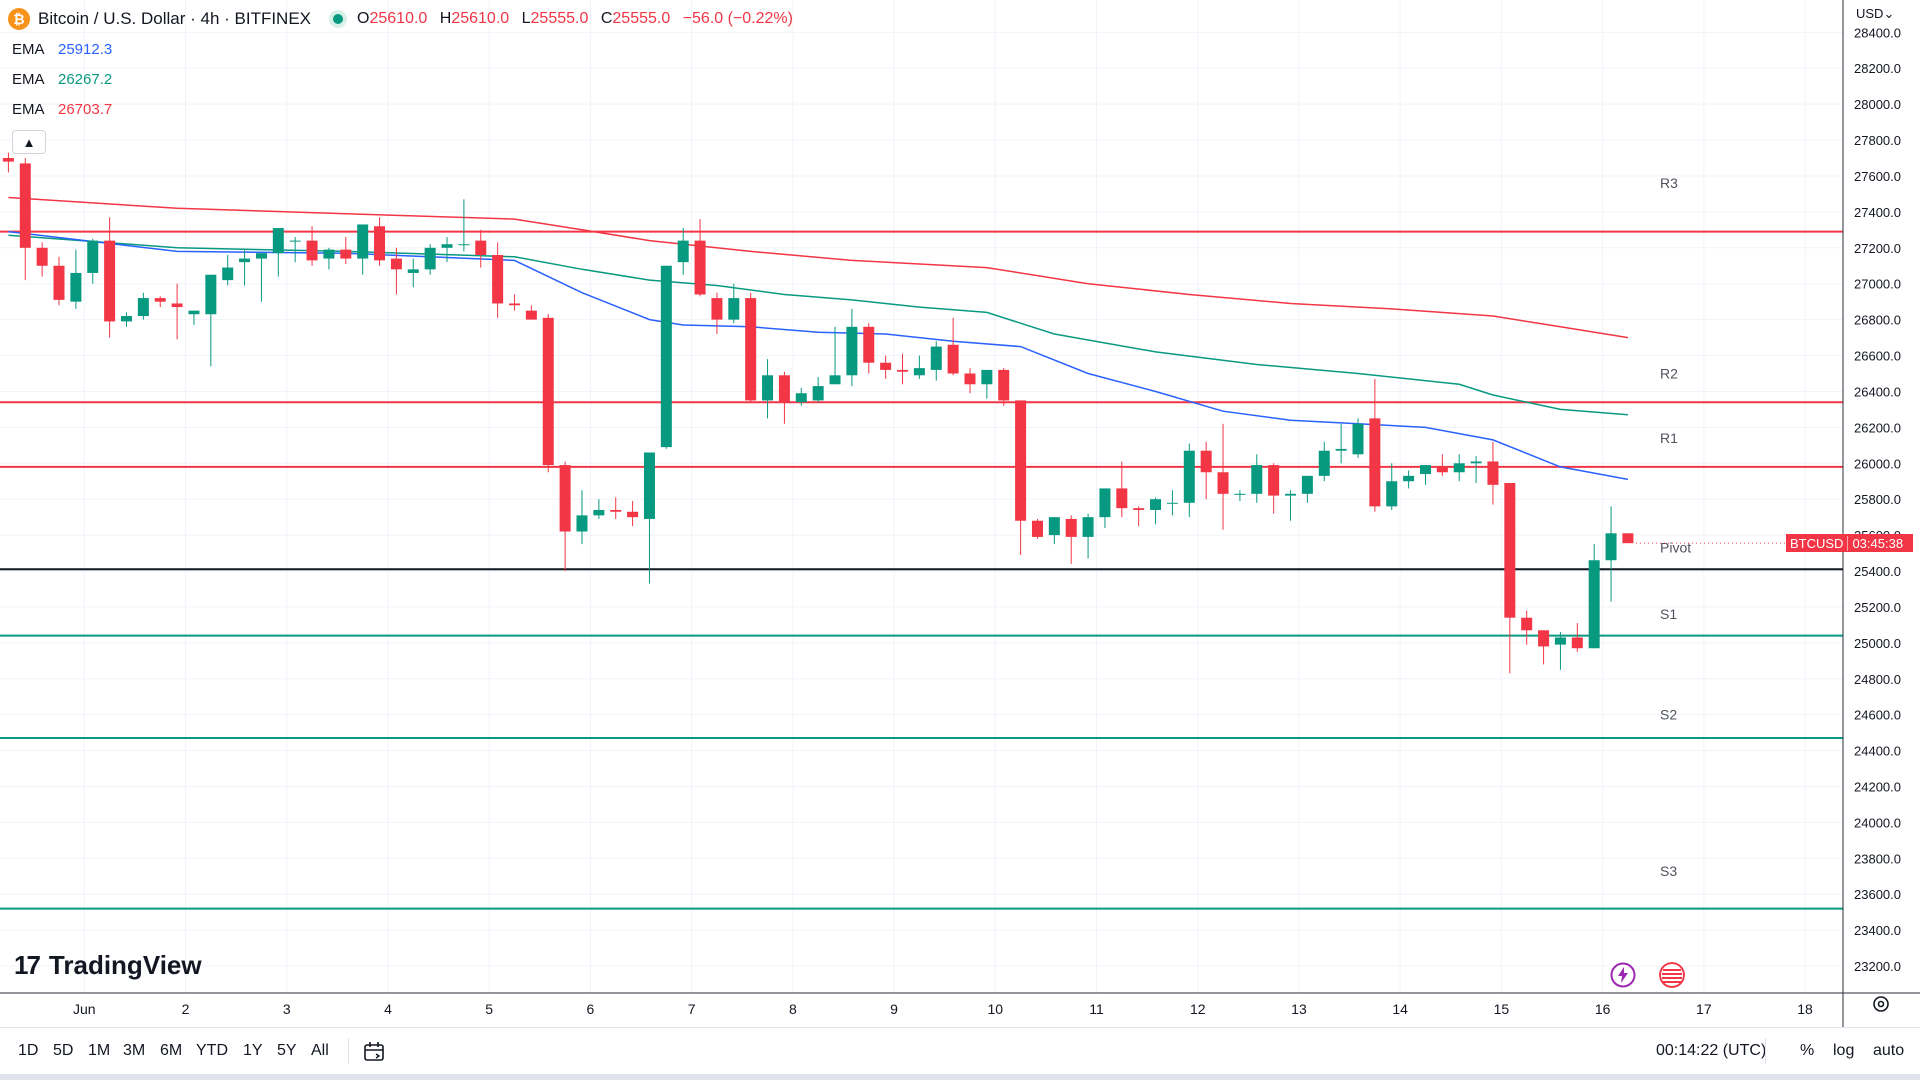 This screenshot has height=1080, width=1920. Describe the element at coordinates (29, 142) in the screenshot. I see `chevron-up-icon: ▲` at that location.